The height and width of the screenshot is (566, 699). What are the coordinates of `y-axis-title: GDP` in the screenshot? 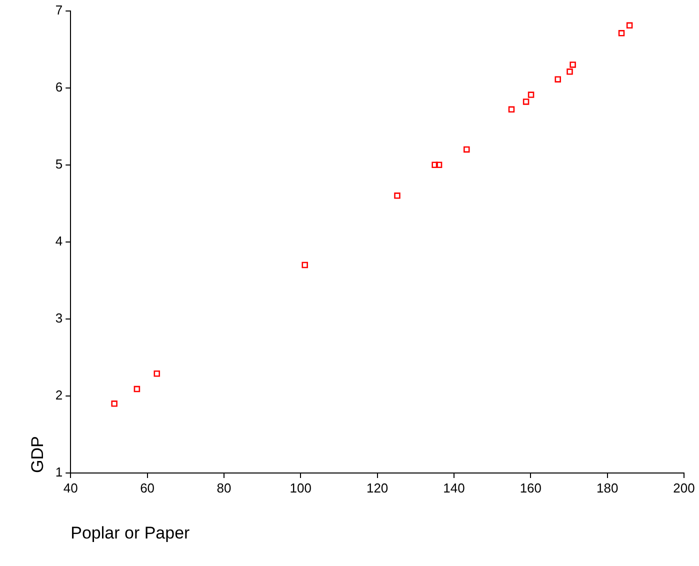 It's located at (37, 454).